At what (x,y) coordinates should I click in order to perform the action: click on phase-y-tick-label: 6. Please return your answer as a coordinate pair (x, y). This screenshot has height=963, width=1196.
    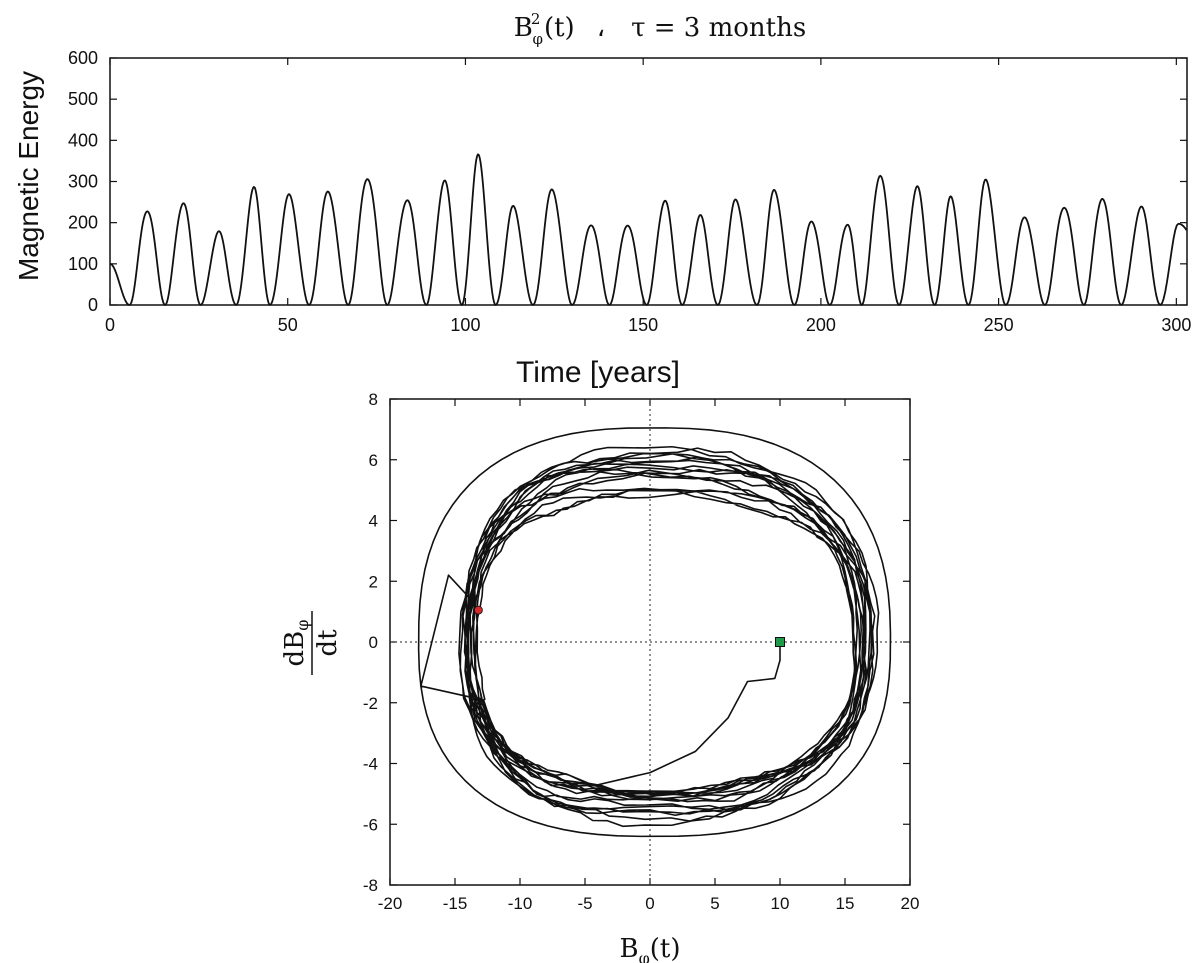
    Looking at the image, I should click on (373, 460).